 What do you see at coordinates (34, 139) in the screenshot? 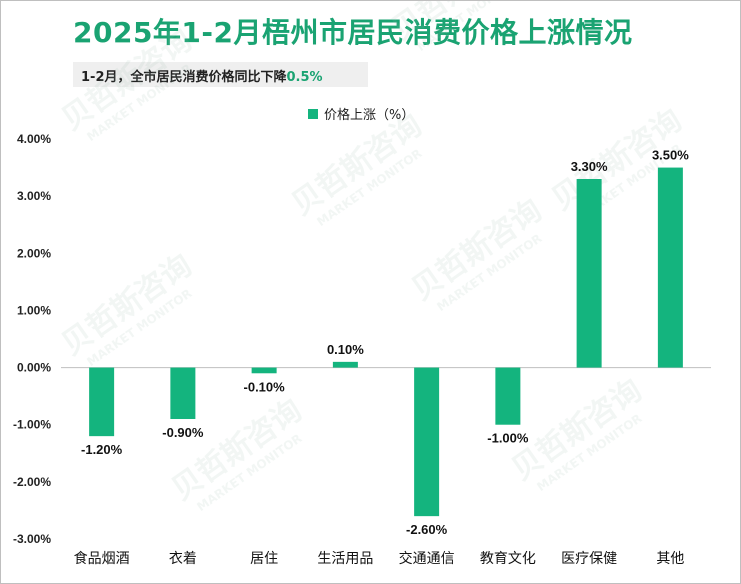
I see `y-tick-label: 4.00%` at bounding box center [34, 139].